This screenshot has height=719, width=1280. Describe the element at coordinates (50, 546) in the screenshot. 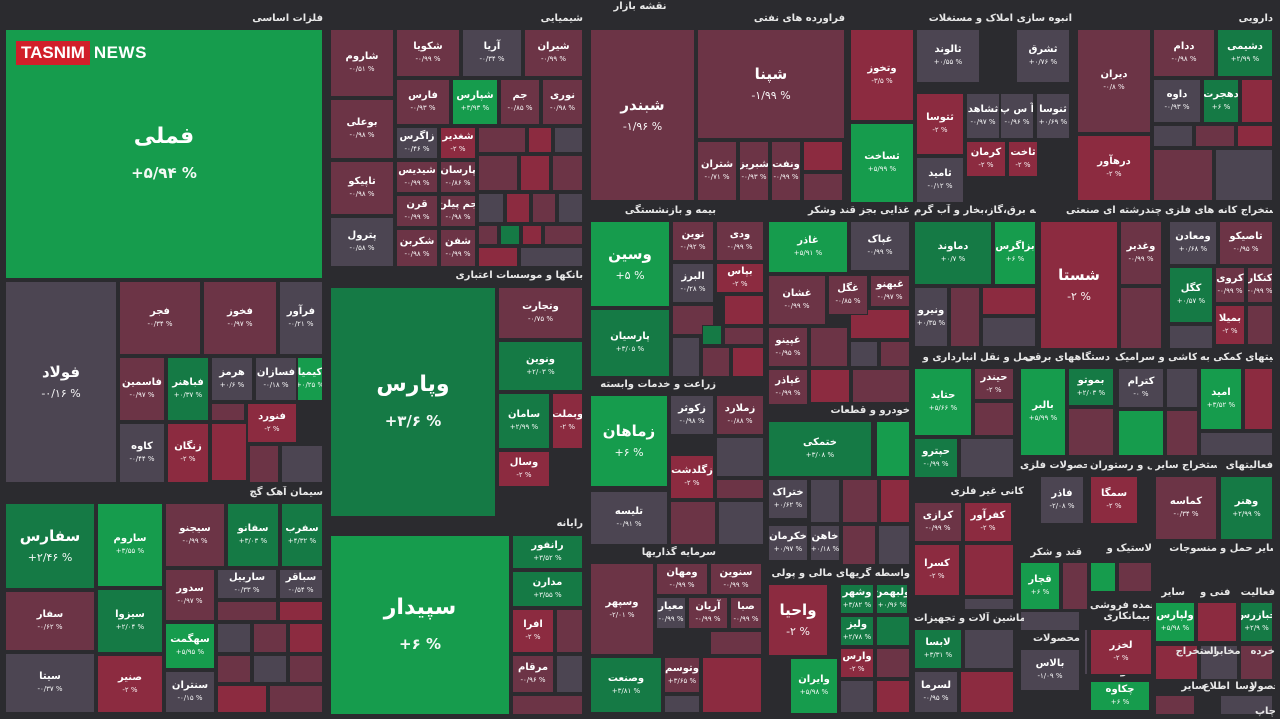

I see `stock-tile: سفارس +۲/۴۶ %` at that location.